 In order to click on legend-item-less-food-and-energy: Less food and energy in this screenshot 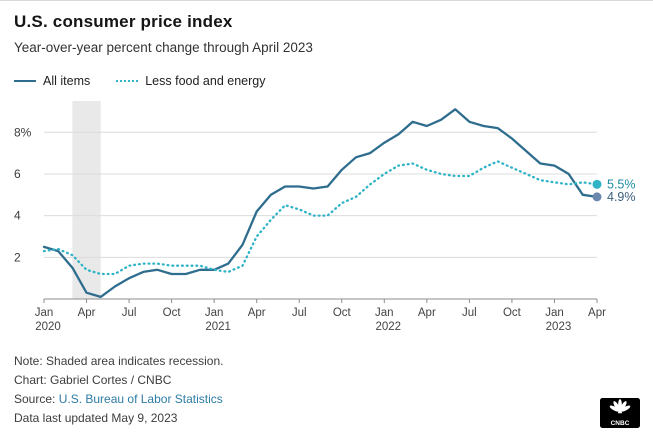, I will do `click(190, 81)`.